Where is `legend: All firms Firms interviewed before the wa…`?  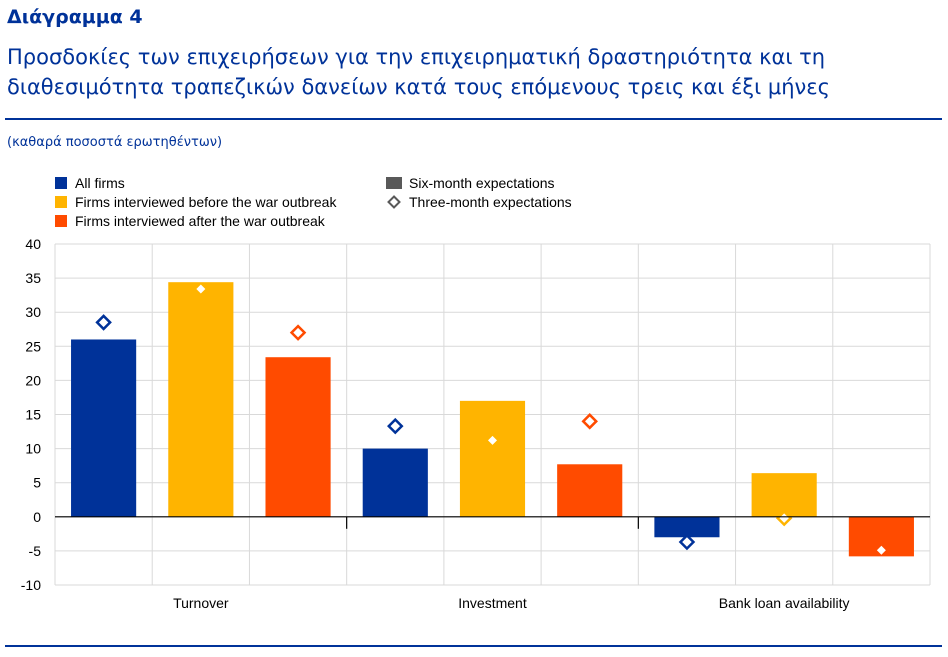 legend: All firms Firms interviewed before the wa… is located at coordinates (313, 202).